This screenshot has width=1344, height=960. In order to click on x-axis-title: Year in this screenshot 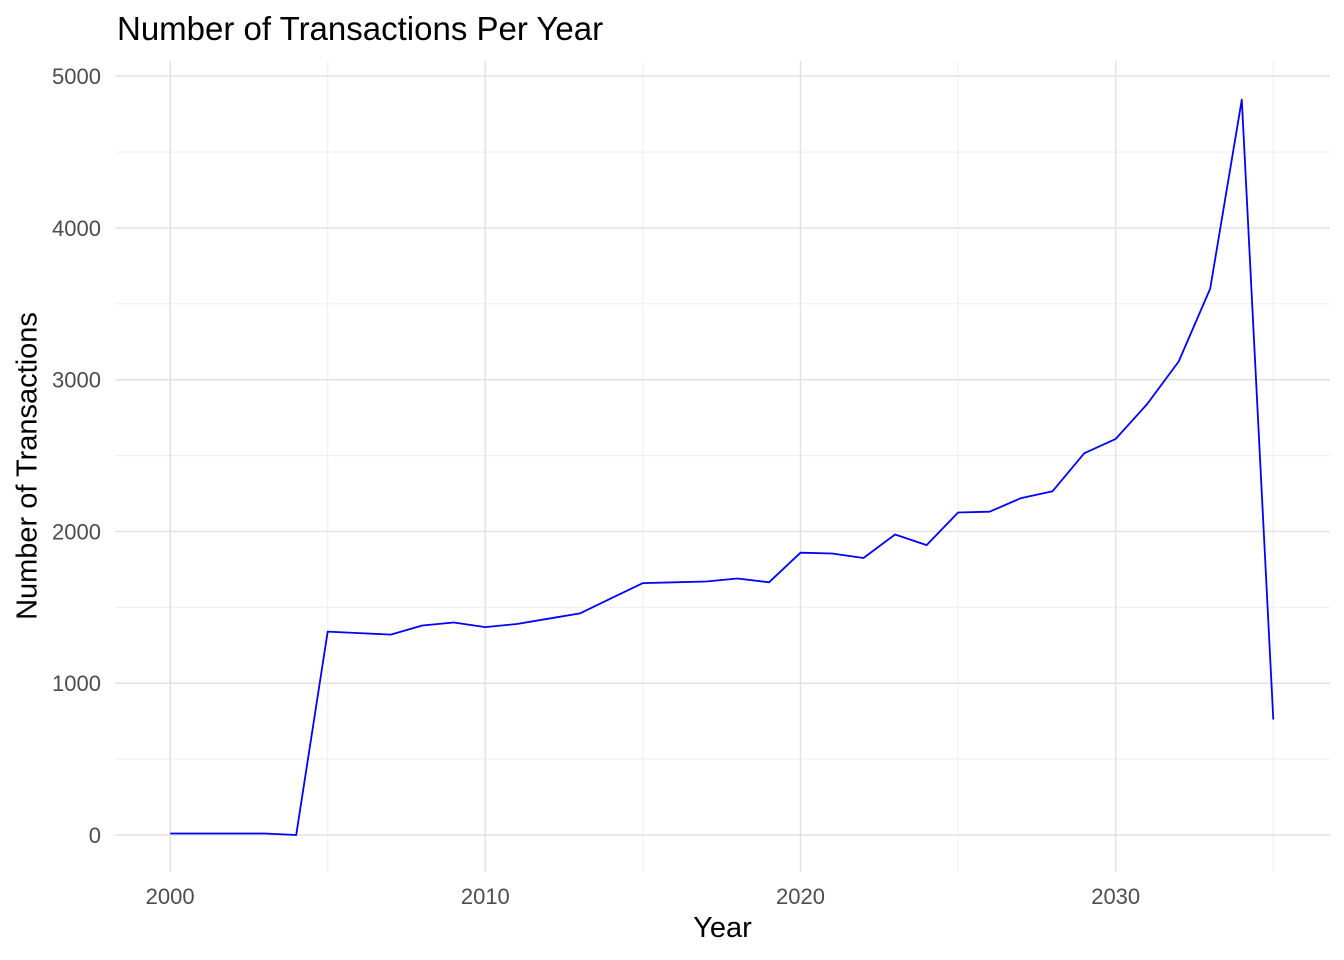, I will do `click(722, 928)`.